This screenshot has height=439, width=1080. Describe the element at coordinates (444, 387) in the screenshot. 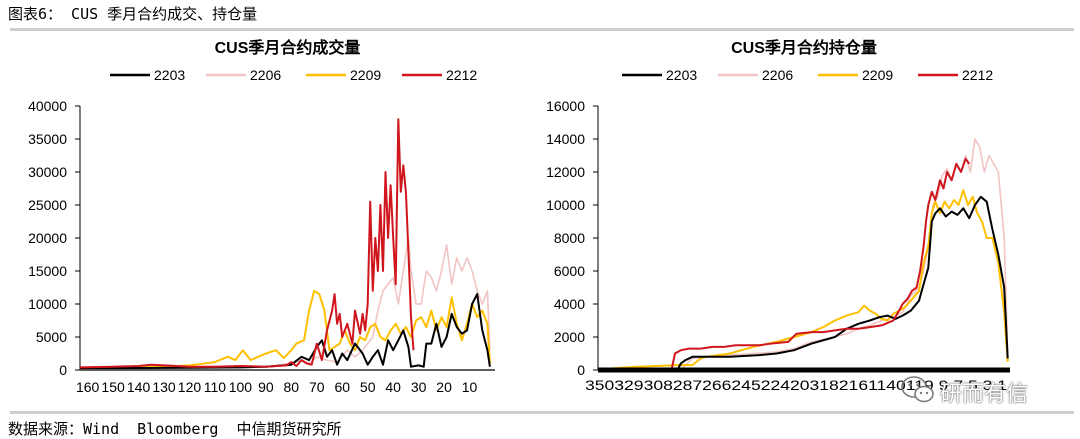

I see `x-tick-label: 20` at that location.